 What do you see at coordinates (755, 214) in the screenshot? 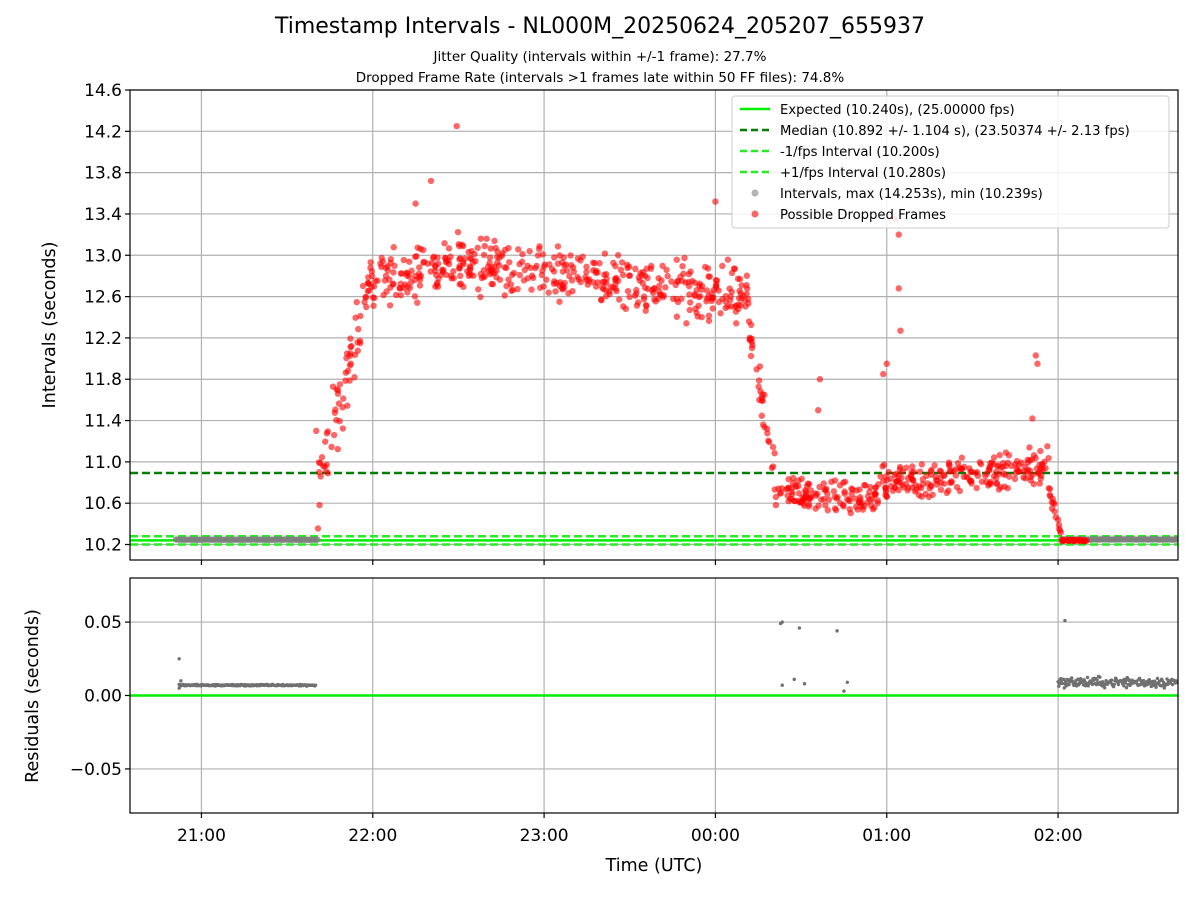
I see `legend-dropped-swatch` at bounding box center [755, 214].